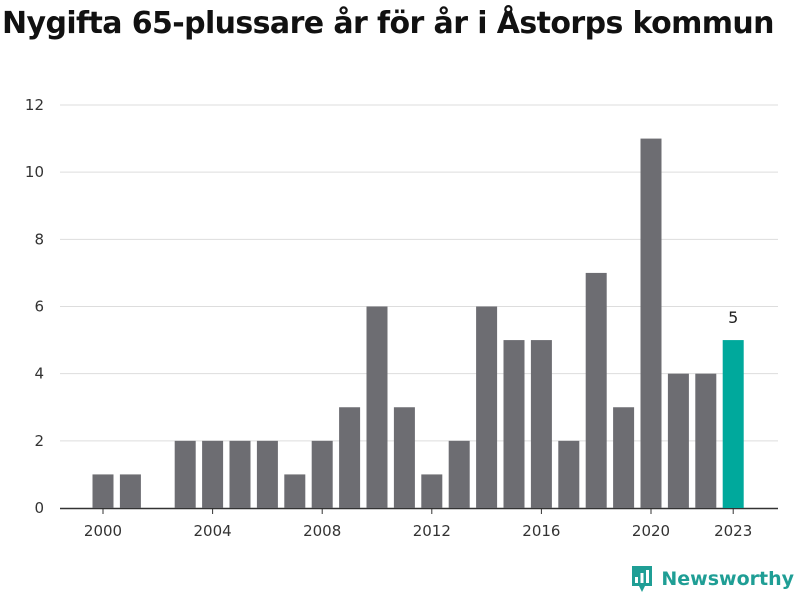  I want to click on y-tick-label: 0, so click(39, 508).